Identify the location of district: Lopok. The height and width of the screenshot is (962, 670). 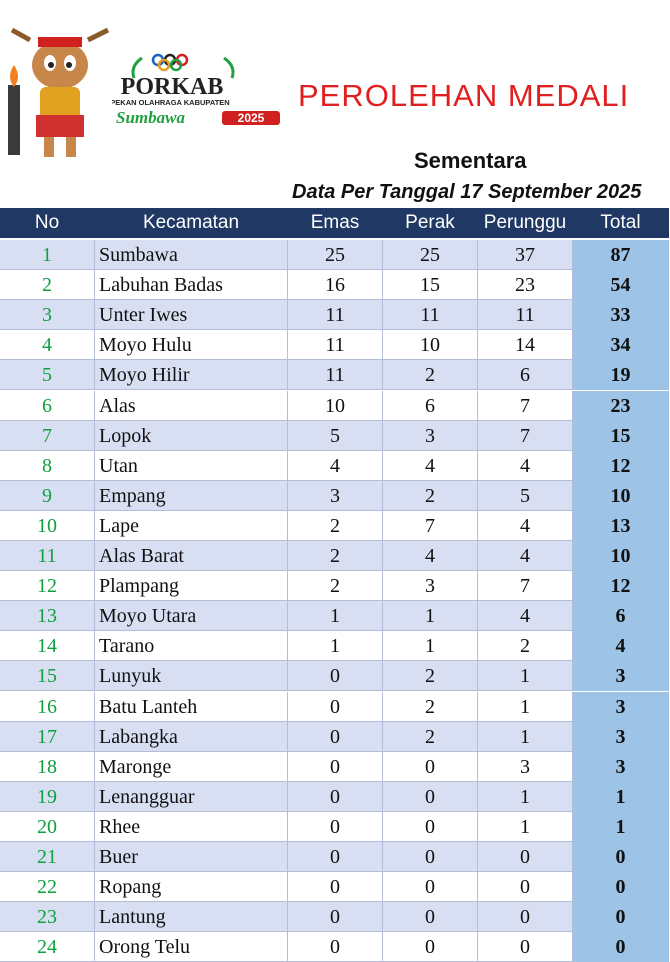
(191, 435).